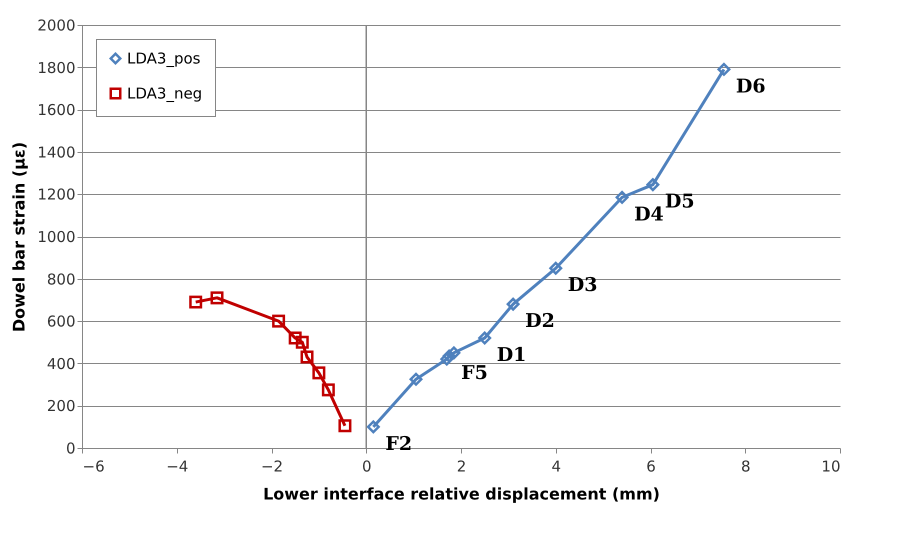 The image size is (906, 534). What do you see at coordinates (18, 237) in the screenshot?
I see `y-axis-title: Dowel bar strain (με)` at bounding box center [18, 237].